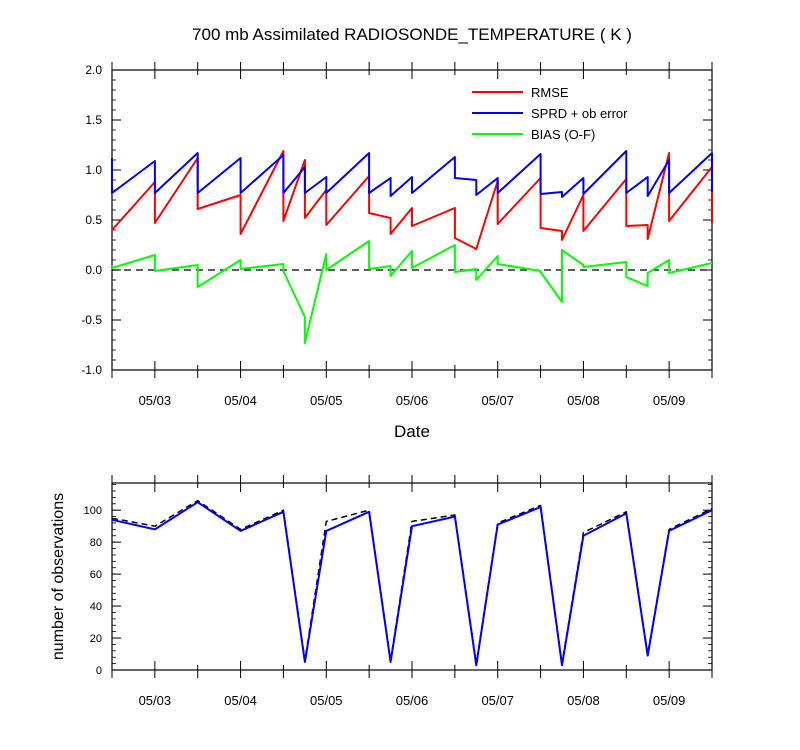 The image size is (800, 750). I want to click on y-tick-label: 60, so click(96, 575).